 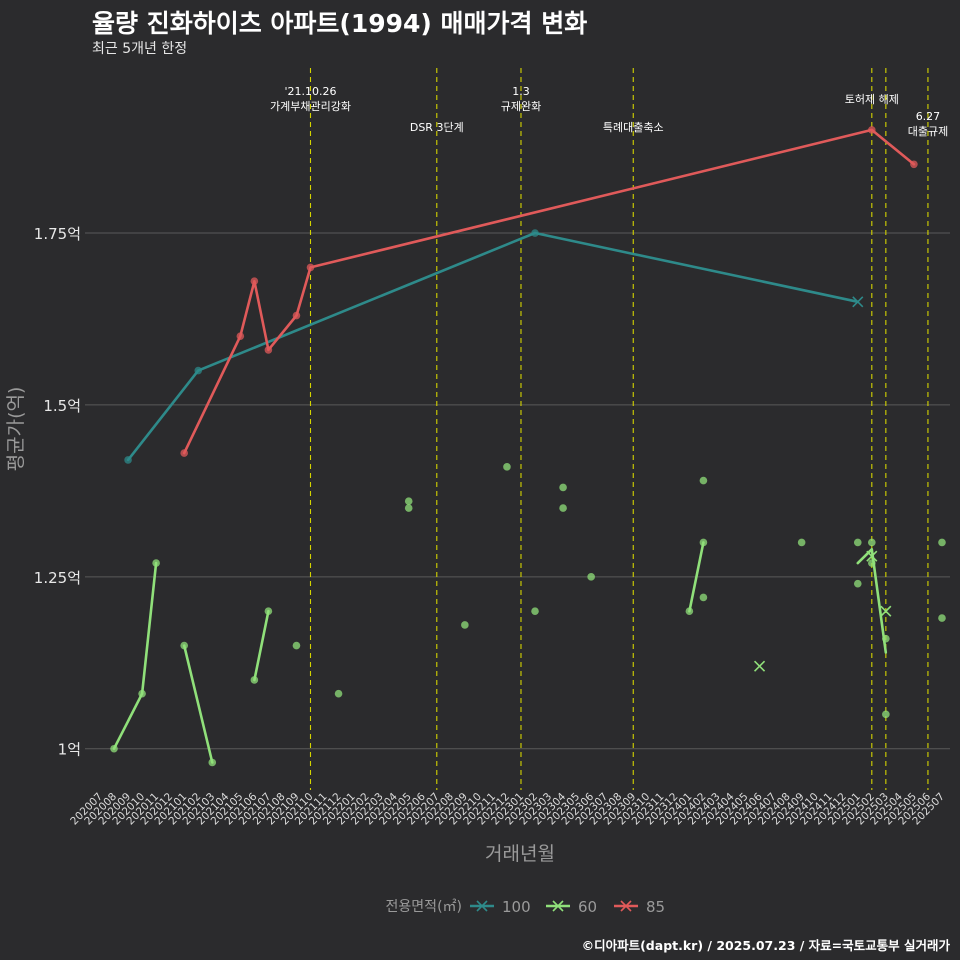 What do you see at coordinates (310, 99) in the screenshot?
I see `event-label: '21.10.26 가계부채관리강화` at bounding box center [310, 99].